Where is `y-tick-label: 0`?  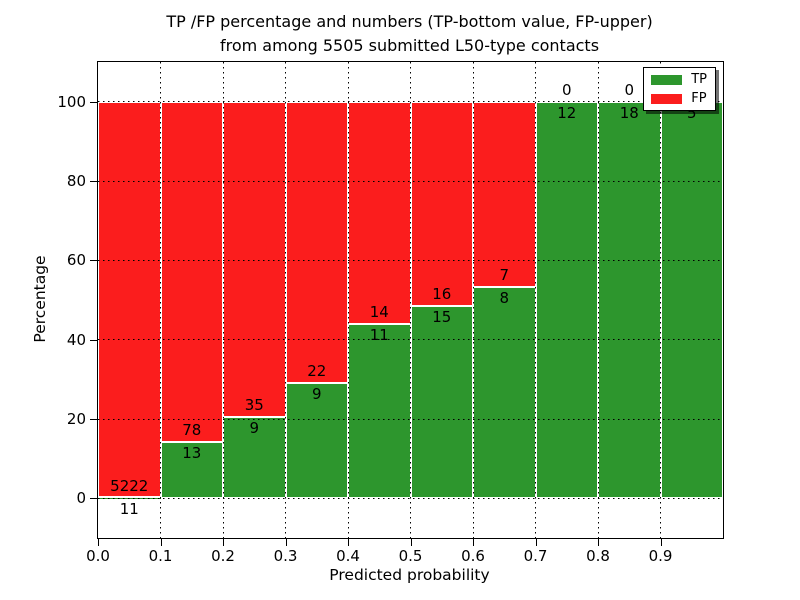 y-tick-label: 0 is located at coordinates (81, 498).